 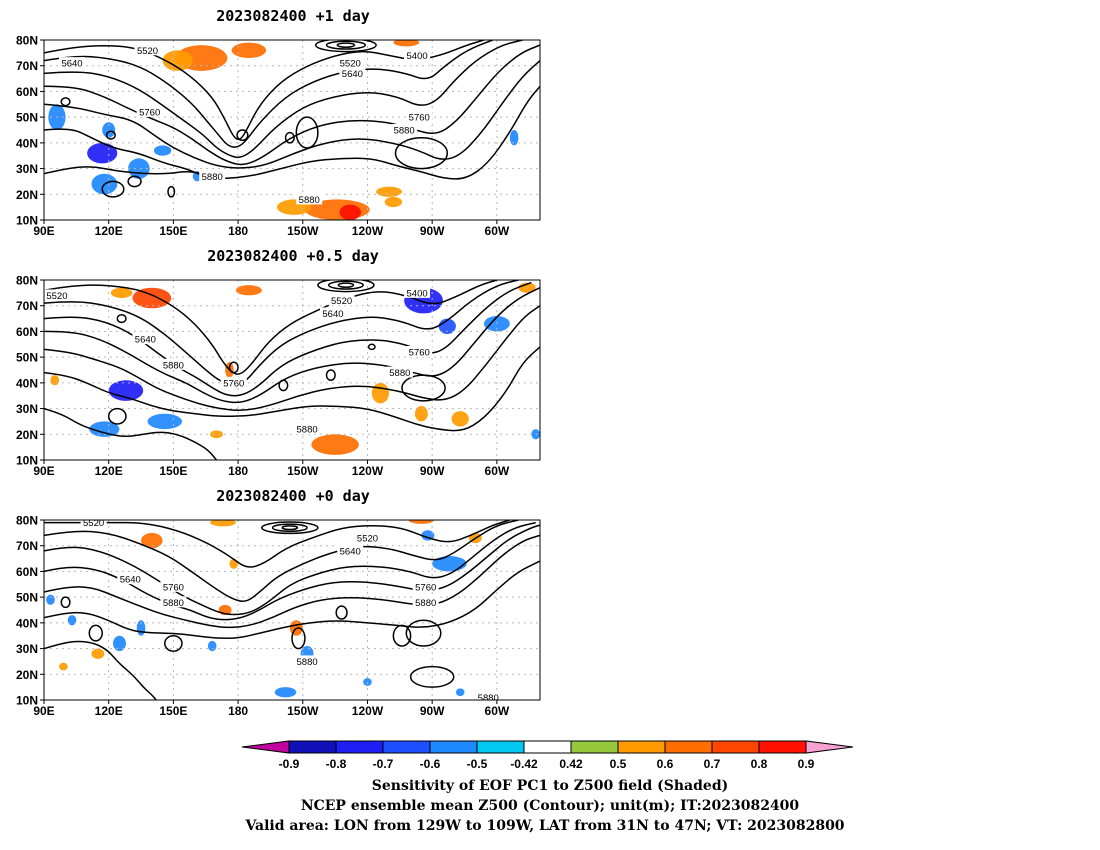 What do you see at coordinates (293, 16) in the screenshot?
I see `panel-title: 2023082400 +1 day` at bounding box center [293, 16].